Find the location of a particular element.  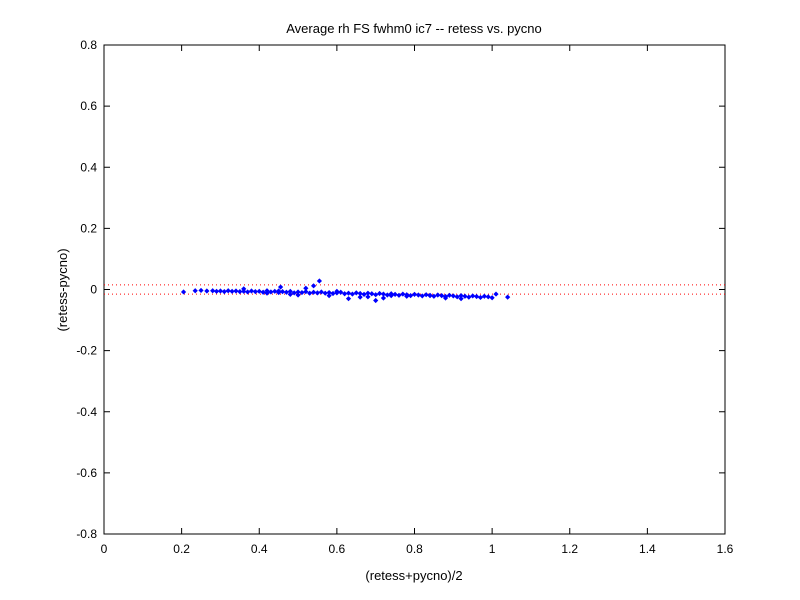

data-points is located at coordinates (345, 291).